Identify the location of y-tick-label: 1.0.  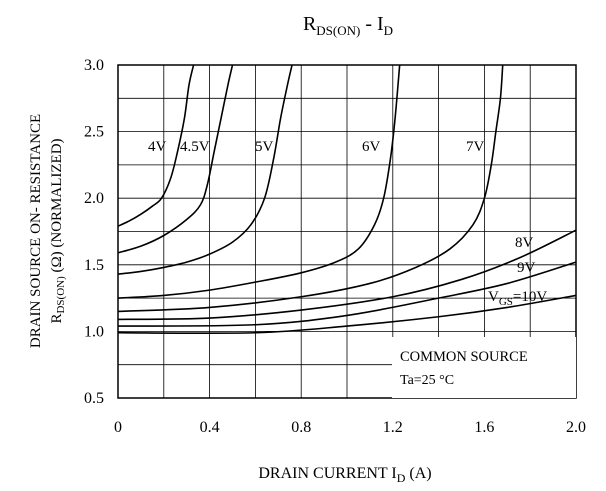
(94, 331).